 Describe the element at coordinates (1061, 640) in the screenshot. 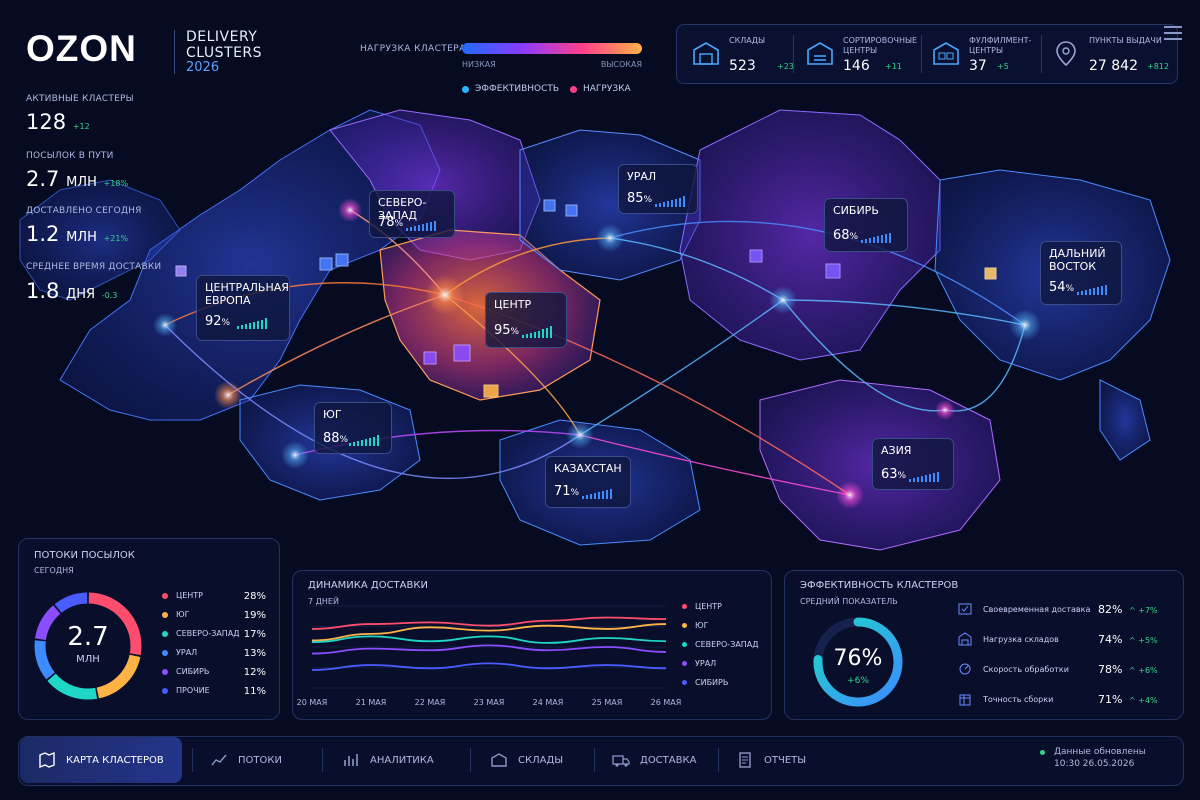

I see `efficiency-row: Нагрузка складов 74% ^ +5%` at that location.